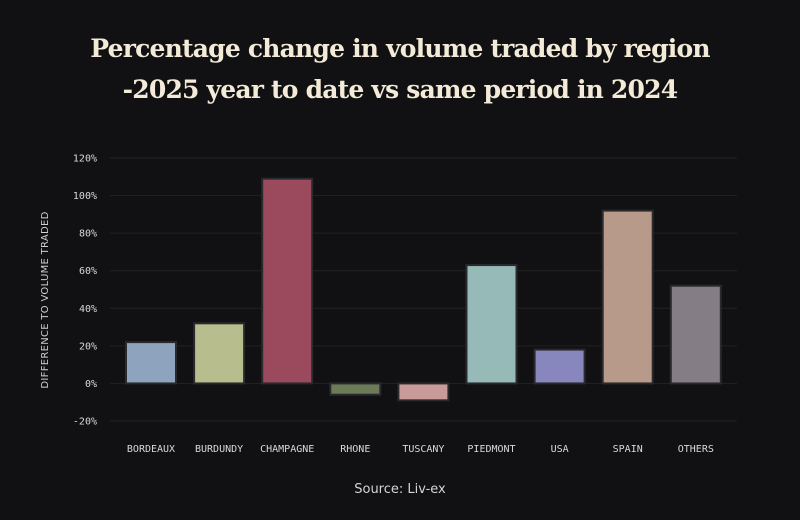 The height and width of the screenshot is (520, 800). Describe the element at coordinates (219, 449) in the screenshot. I see `category-label: BURDUNDY` at that location.